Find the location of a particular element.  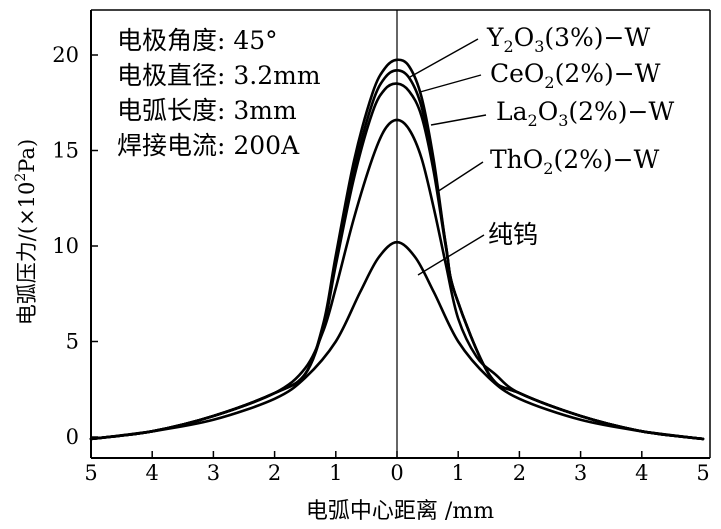

la2o3-label: La2O3(2%)−W is located at coordinates (585, 113).